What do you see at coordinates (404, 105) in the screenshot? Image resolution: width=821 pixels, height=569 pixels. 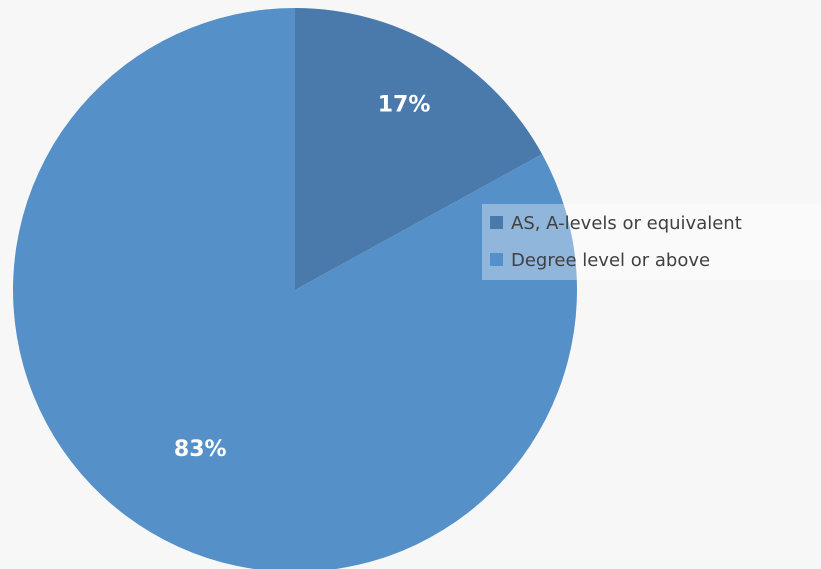 I see `slice-data-label: 17%` at bounding box center [404, 105].